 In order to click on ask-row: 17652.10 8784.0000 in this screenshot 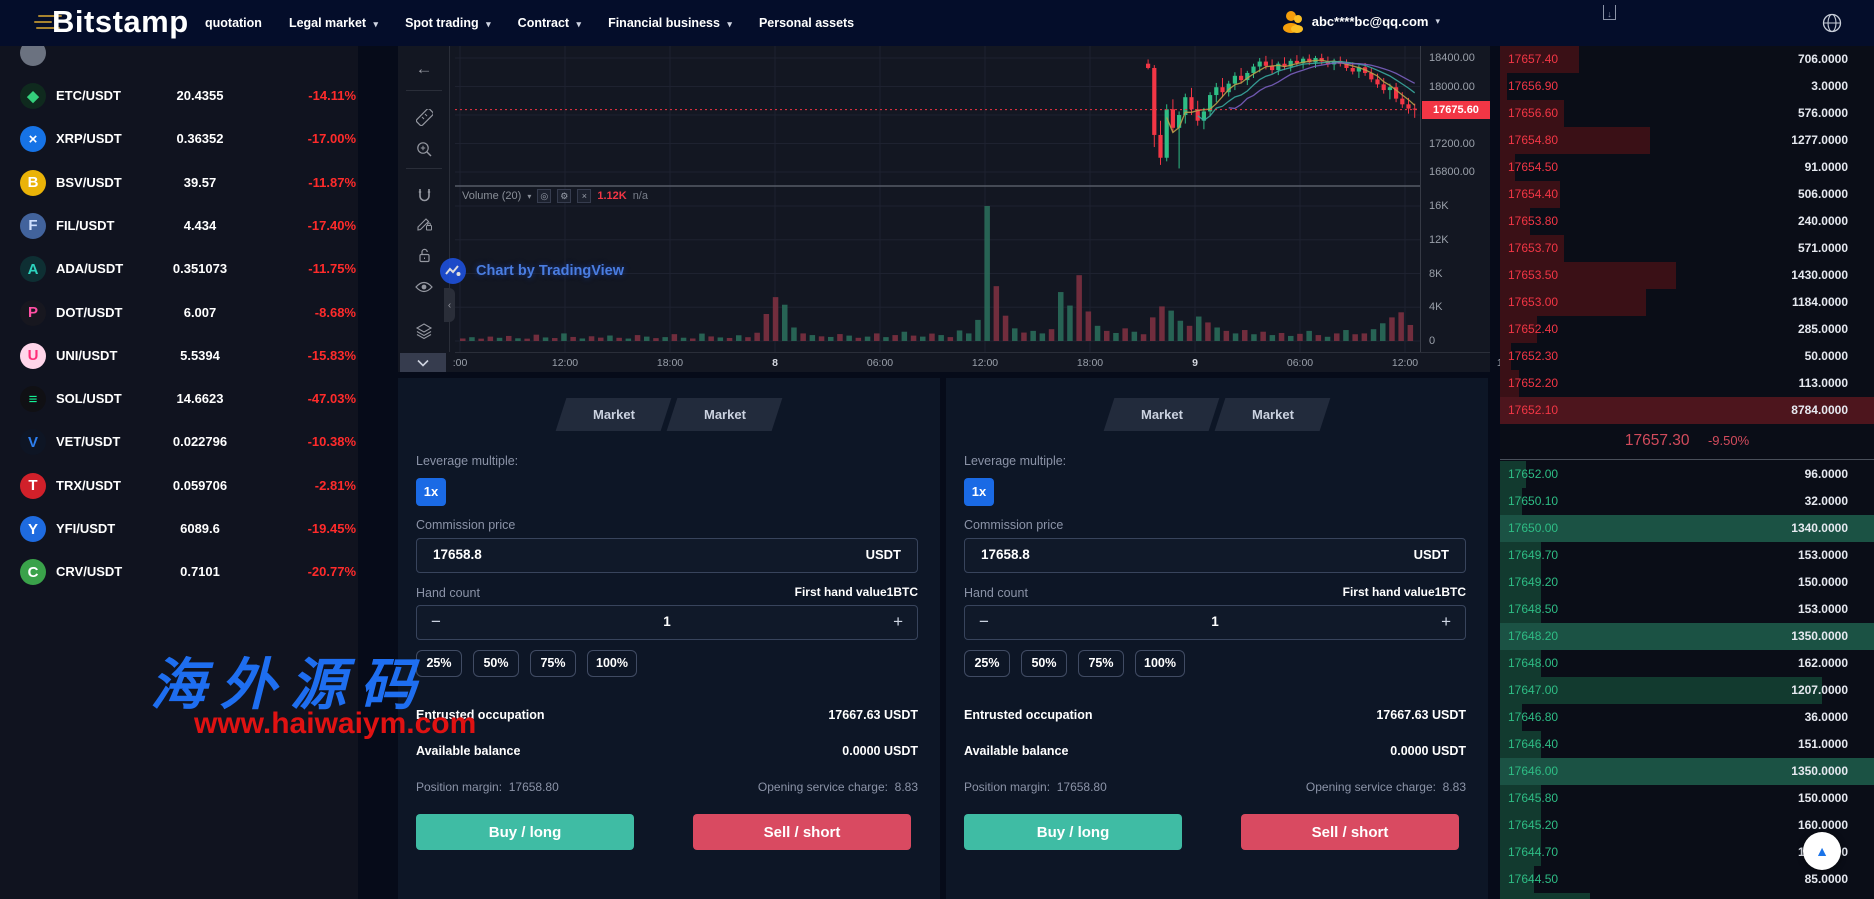, I will do `click(1687, 410)`.